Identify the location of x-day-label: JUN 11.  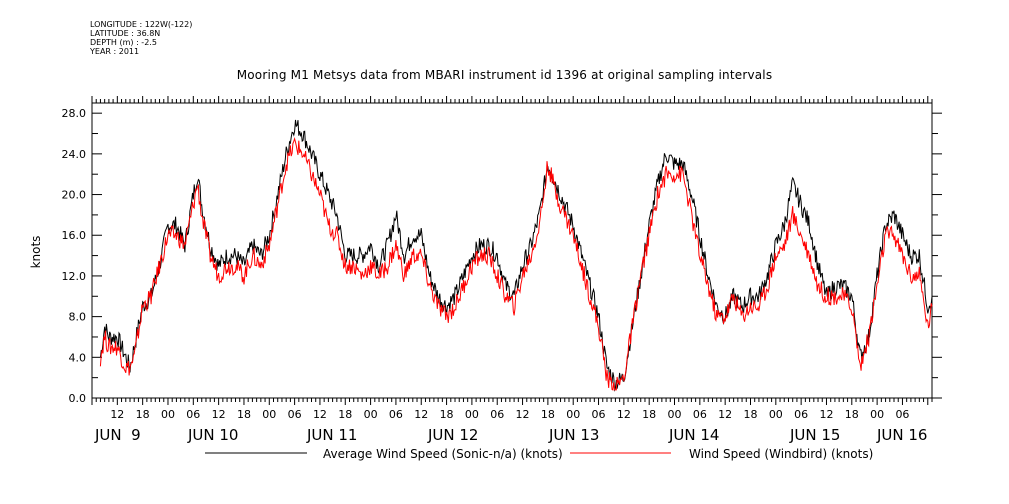
(331, 435).